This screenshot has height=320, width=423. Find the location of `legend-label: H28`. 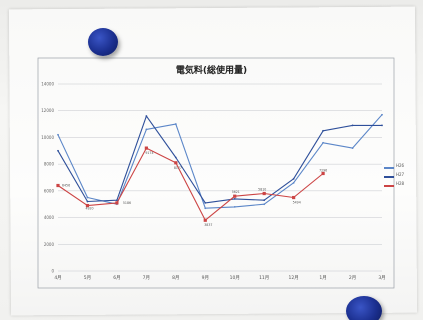

legend-label: H28 is located at coordinates (400, 183).